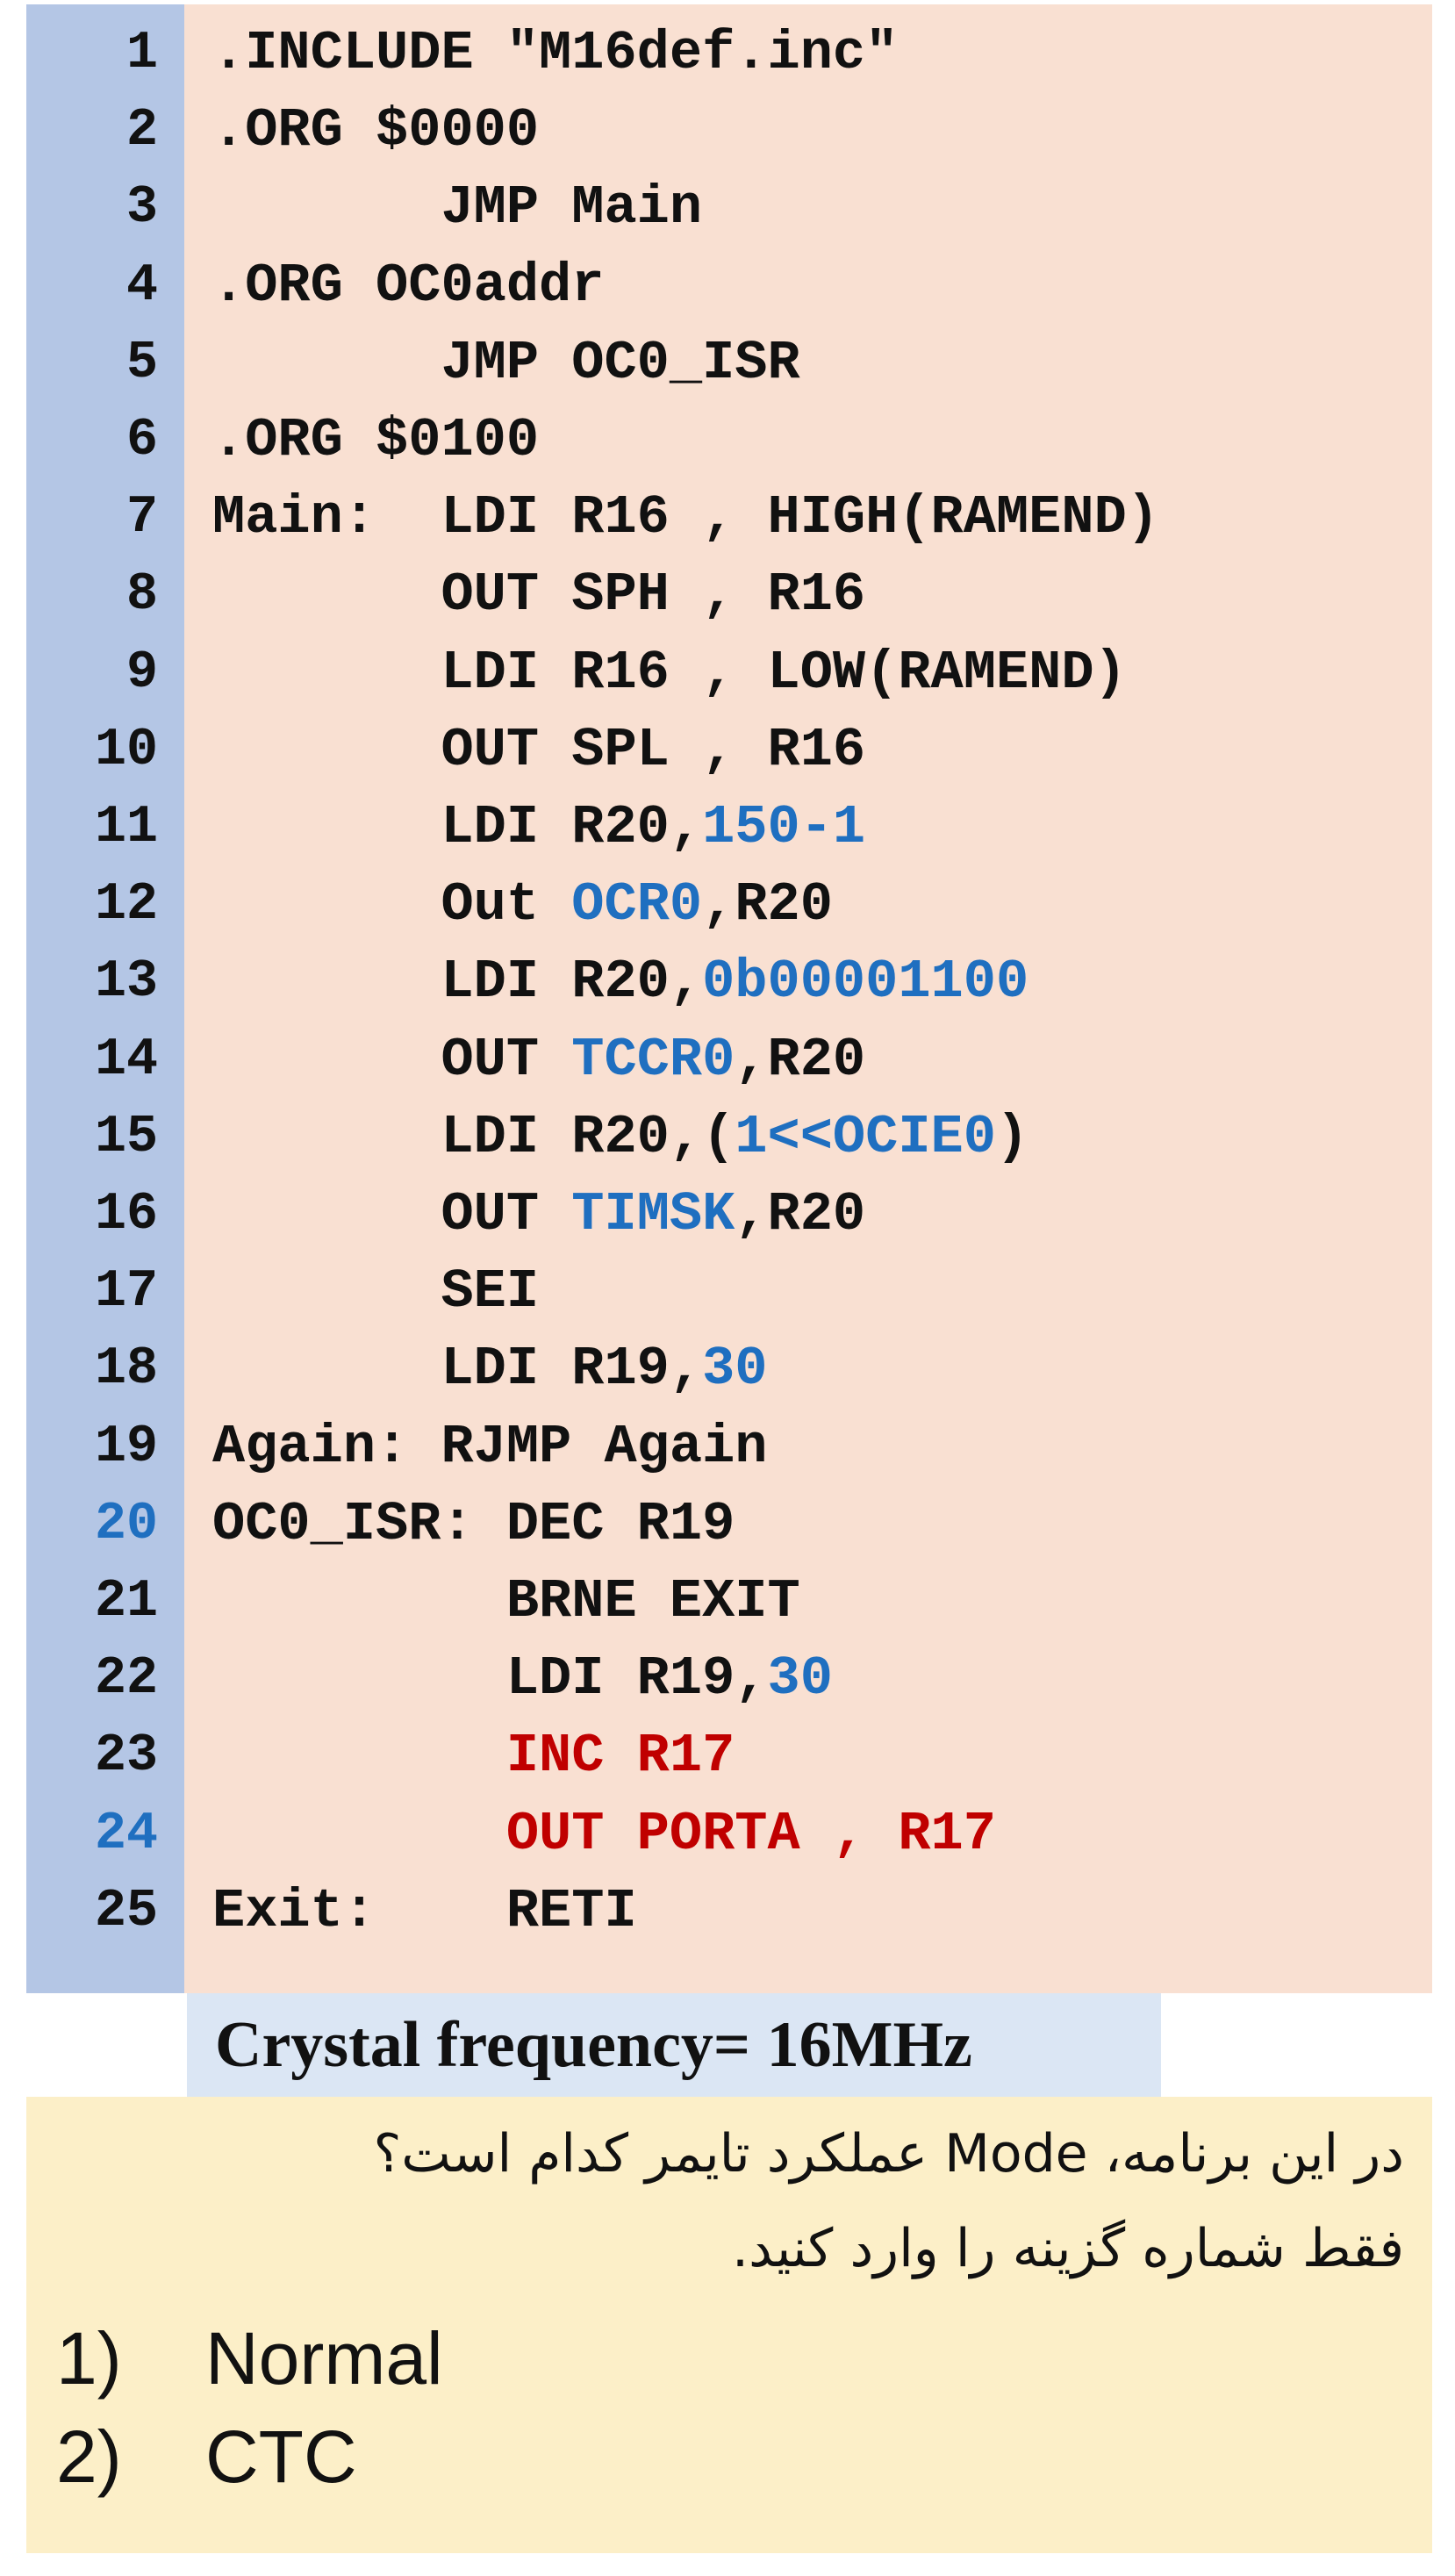  I want to click on code-line: LDI R16 , LOW(RAMEND), so click(669, 673).